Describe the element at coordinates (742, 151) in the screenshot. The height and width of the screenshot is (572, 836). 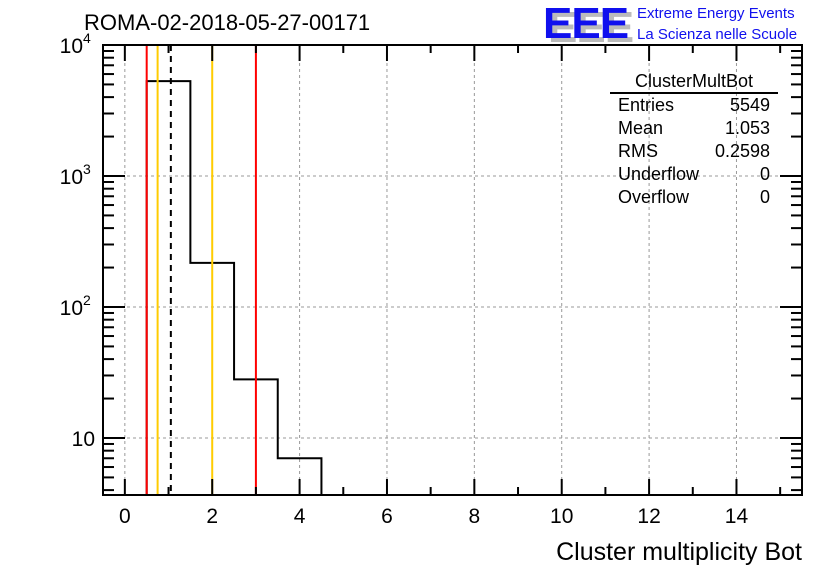
I see `stats-value: 0.2598` at that location.